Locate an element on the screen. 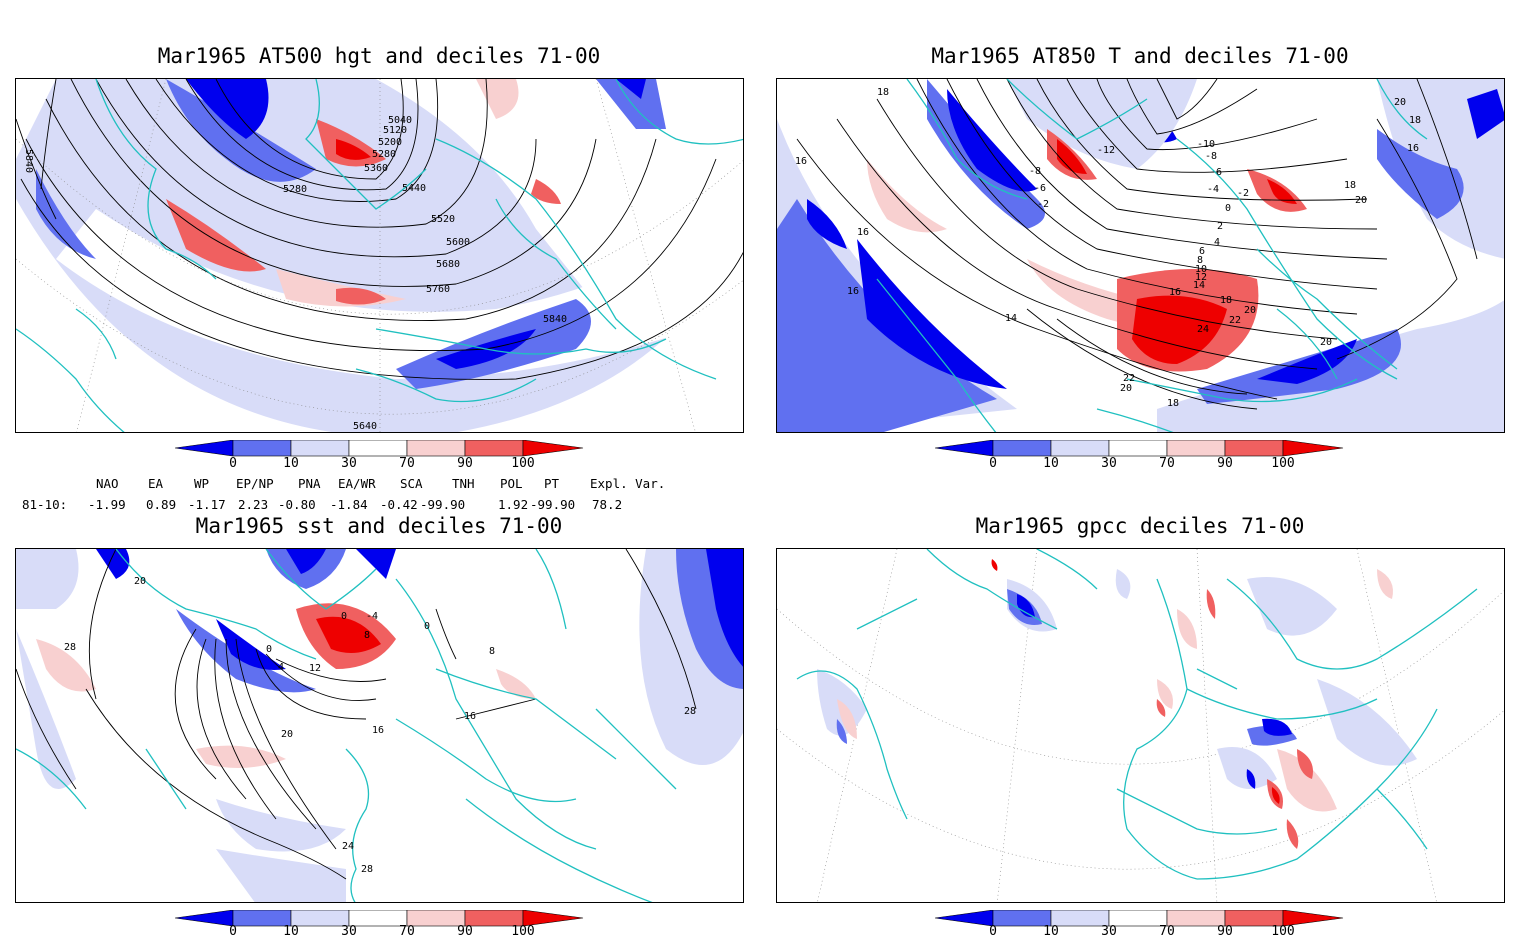 The image size is (1520, 940). index-value: 0.89 is located at coordinates (161, 504).